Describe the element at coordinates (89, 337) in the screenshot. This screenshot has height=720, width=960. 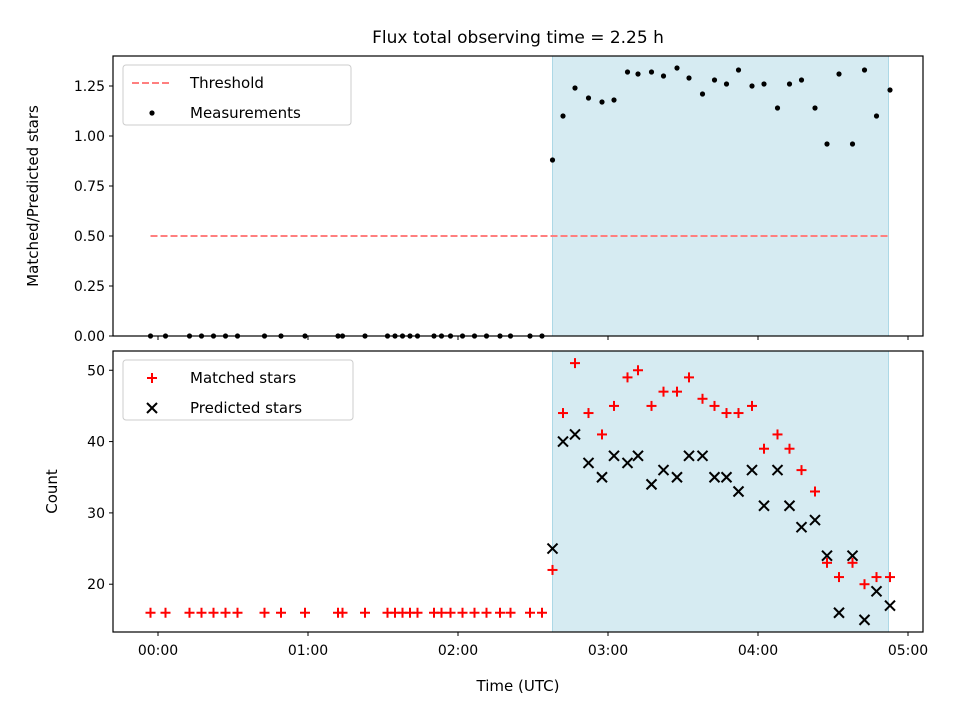
I see `y-tick-label: 0.00` at that location.